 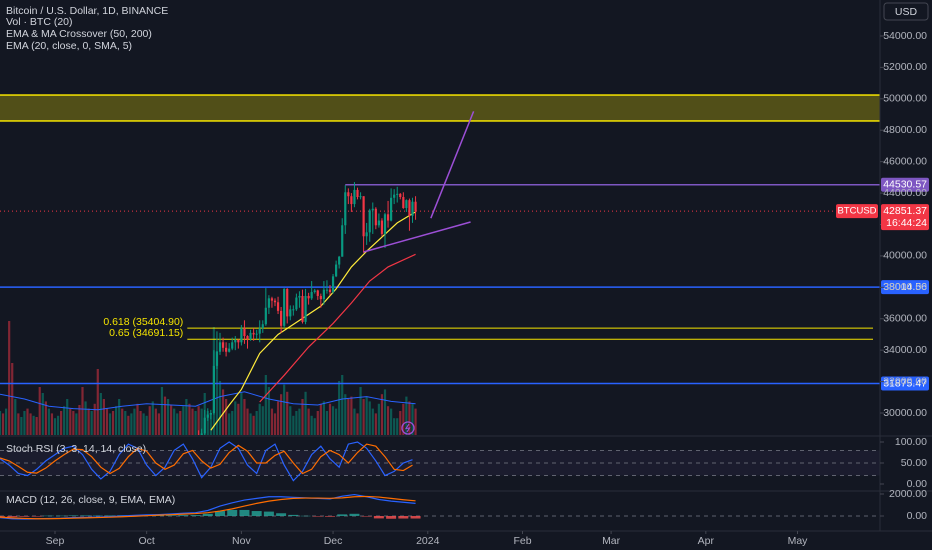 I want to click on level-label: 38014.56, so click(x=905, y=287).